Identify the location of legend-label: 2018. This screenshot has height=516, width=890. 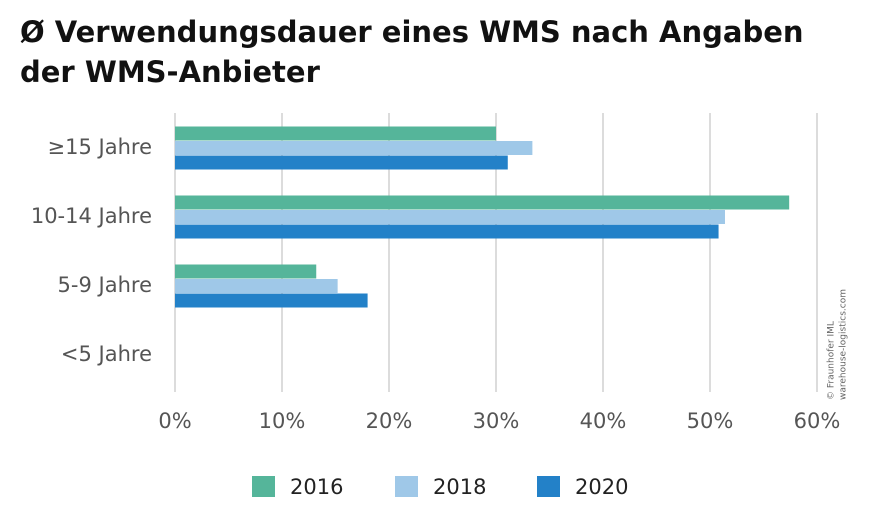
(459, 487).